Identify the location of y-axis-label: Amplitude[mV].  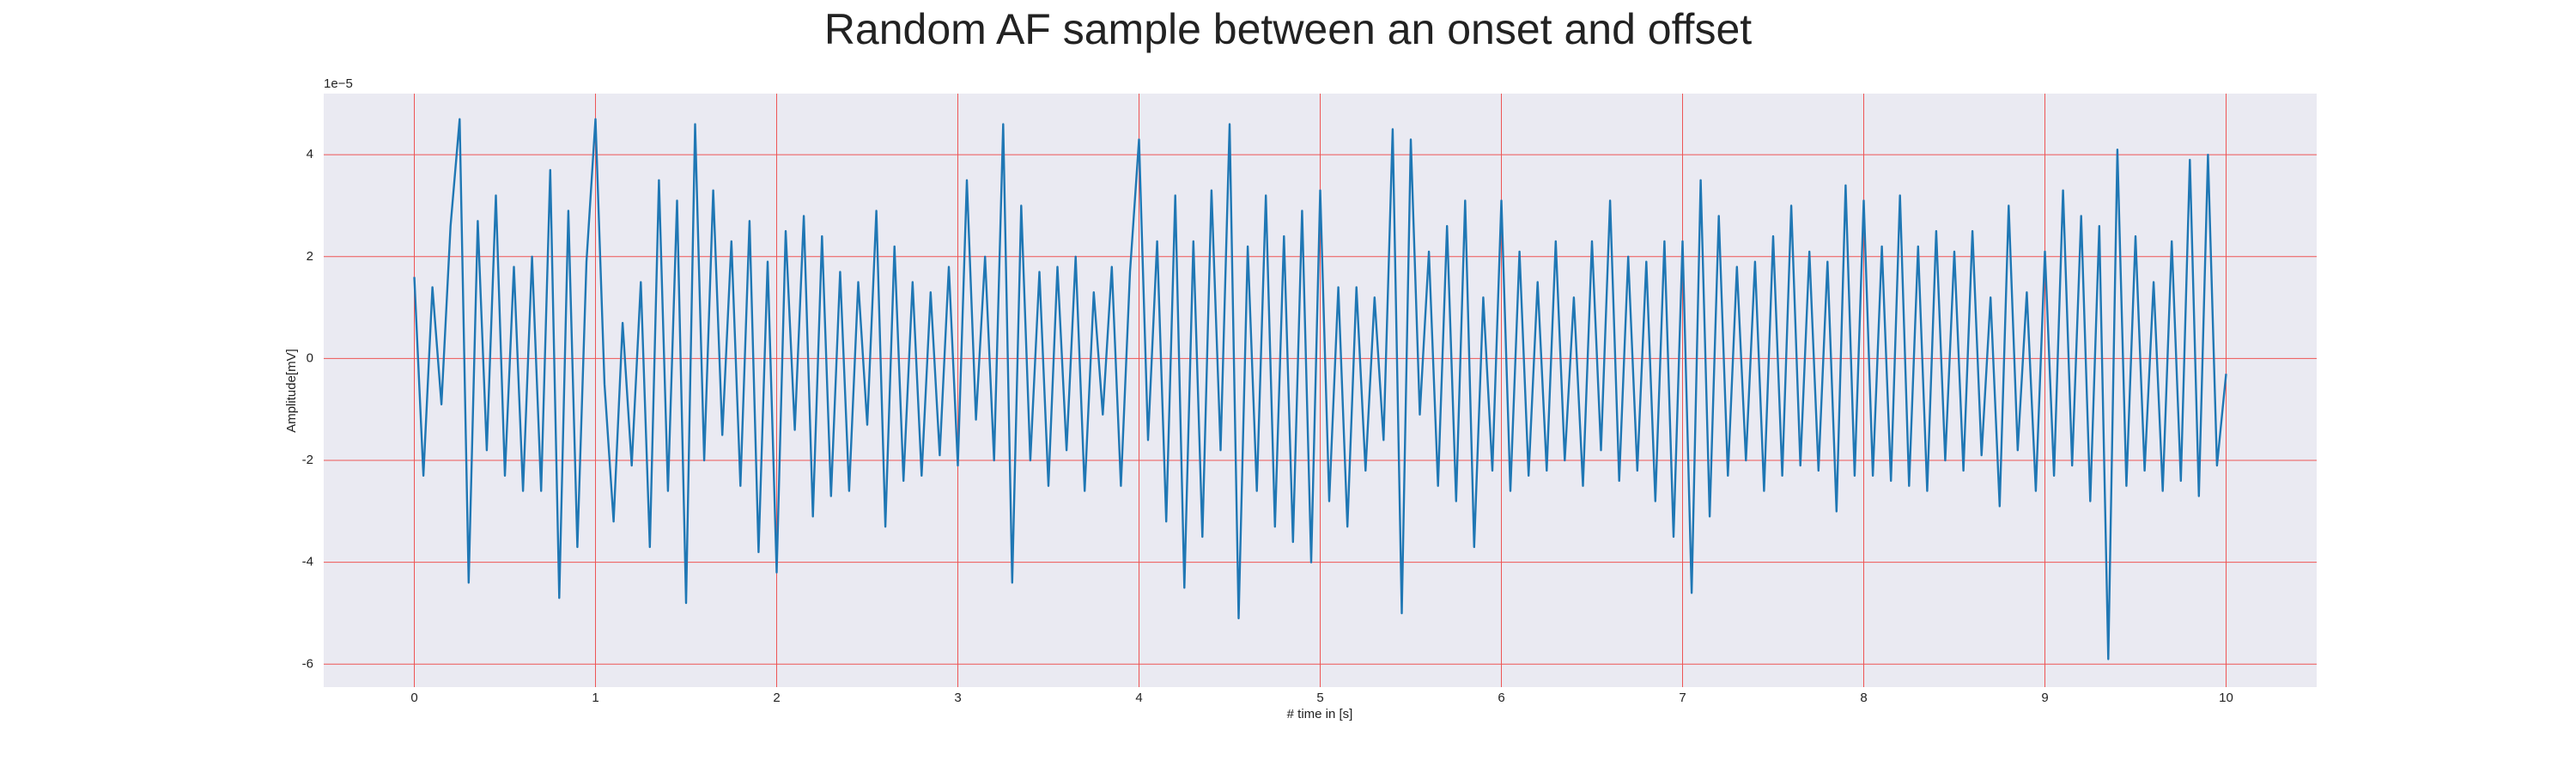
(291, 391).